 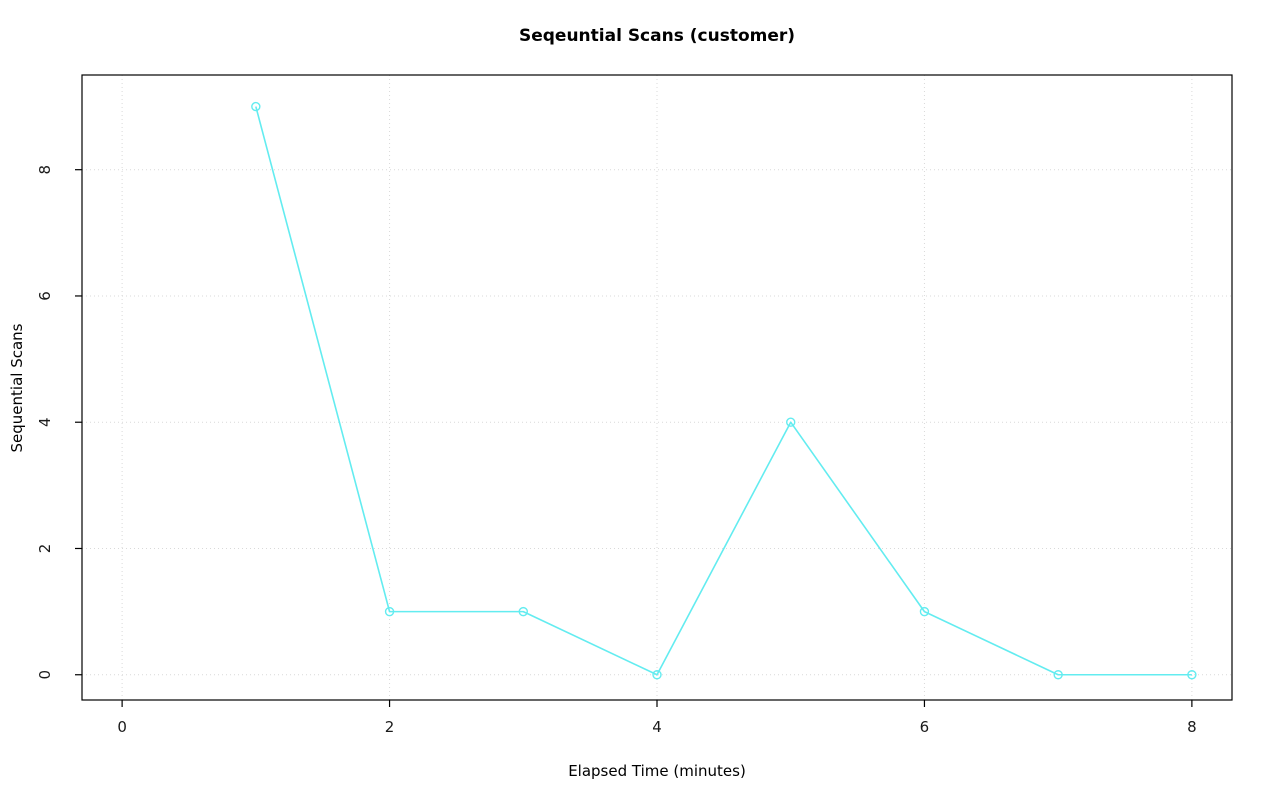 What do you see at coordinates (45, 170) in the screenshot?
I see `y-tick-label: 8` at bounding box center [45, 170].